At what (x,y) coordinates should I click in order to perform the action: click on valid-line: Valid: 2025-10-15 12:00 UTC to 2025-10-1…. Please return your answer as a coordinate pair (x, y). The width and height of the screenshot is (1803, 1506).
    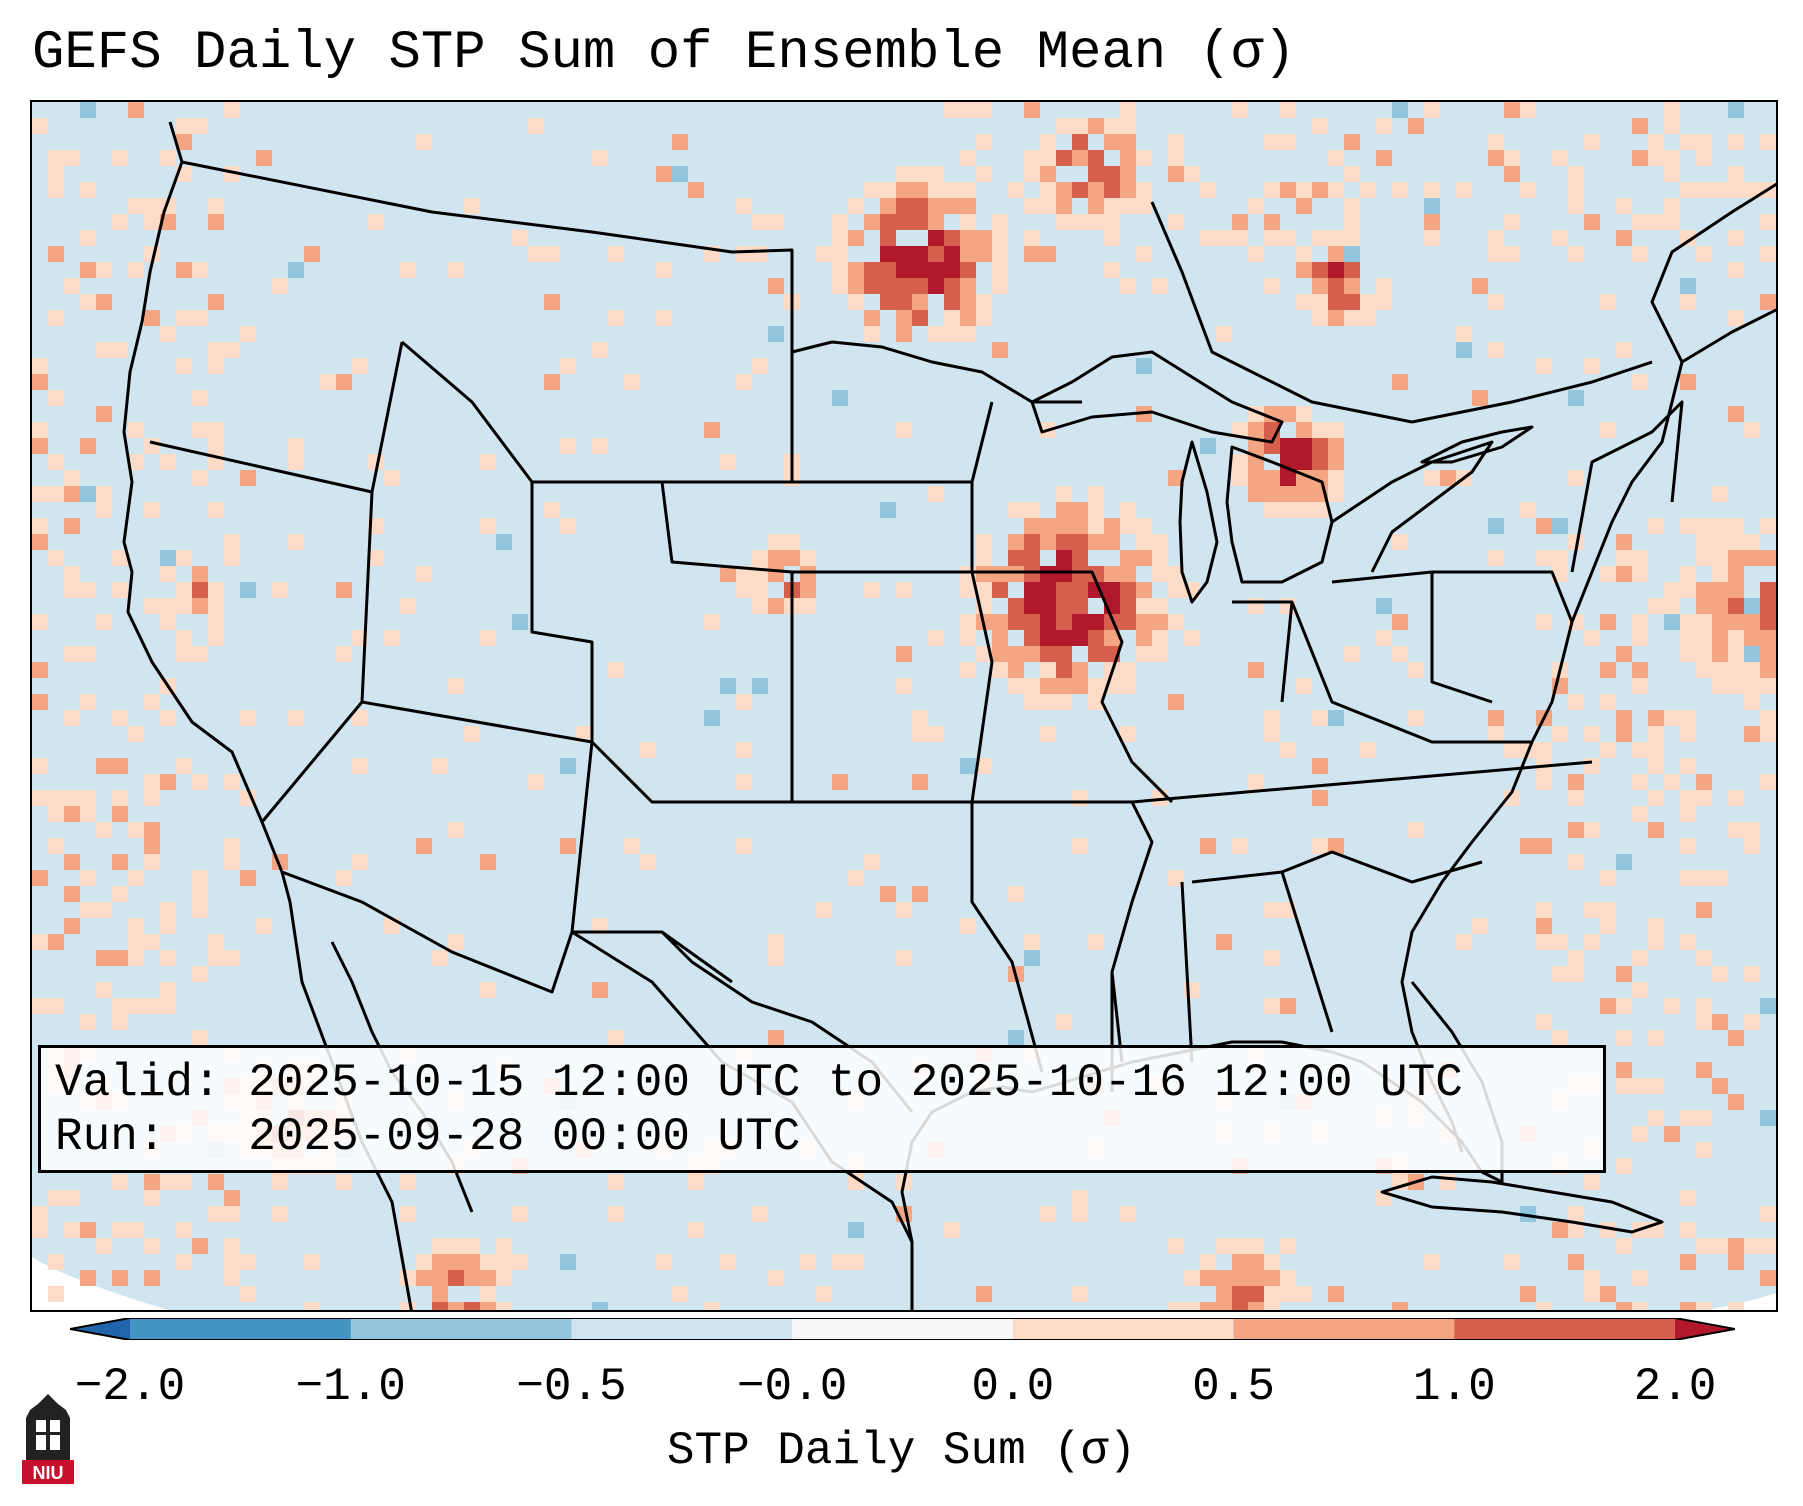
    Looking at the image, I should click on (822, 1083).